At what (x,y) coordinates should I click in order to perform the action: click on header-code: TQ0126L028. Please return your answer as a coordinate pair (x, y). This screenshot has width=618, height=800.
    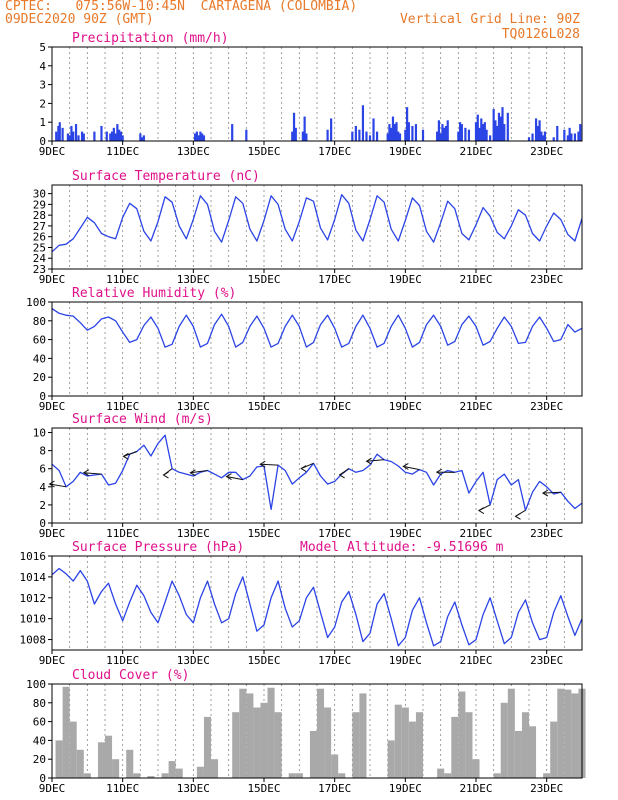
    Looking at the image, I should click on (540, 34).